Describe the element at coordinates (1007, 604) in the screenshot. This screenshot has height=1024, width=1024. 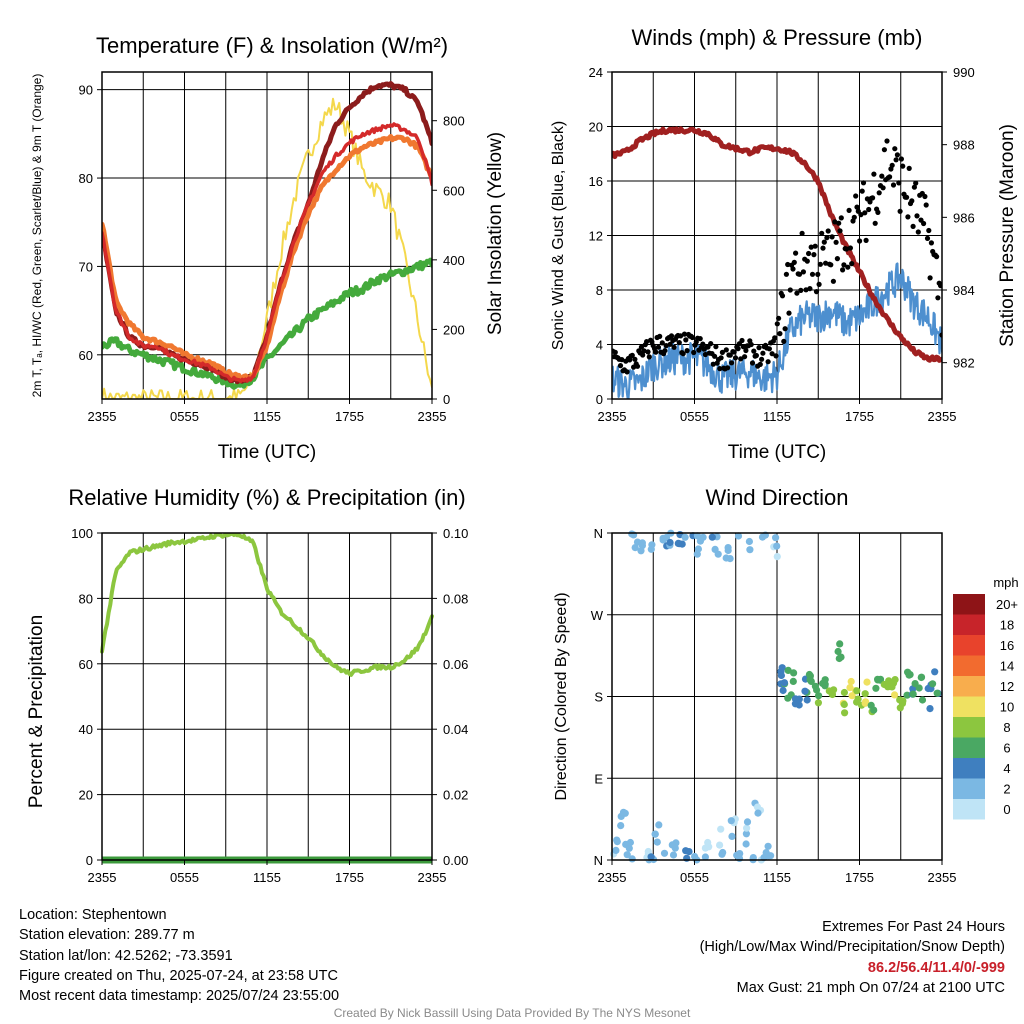
I see `legend-label: 20+` at that location.